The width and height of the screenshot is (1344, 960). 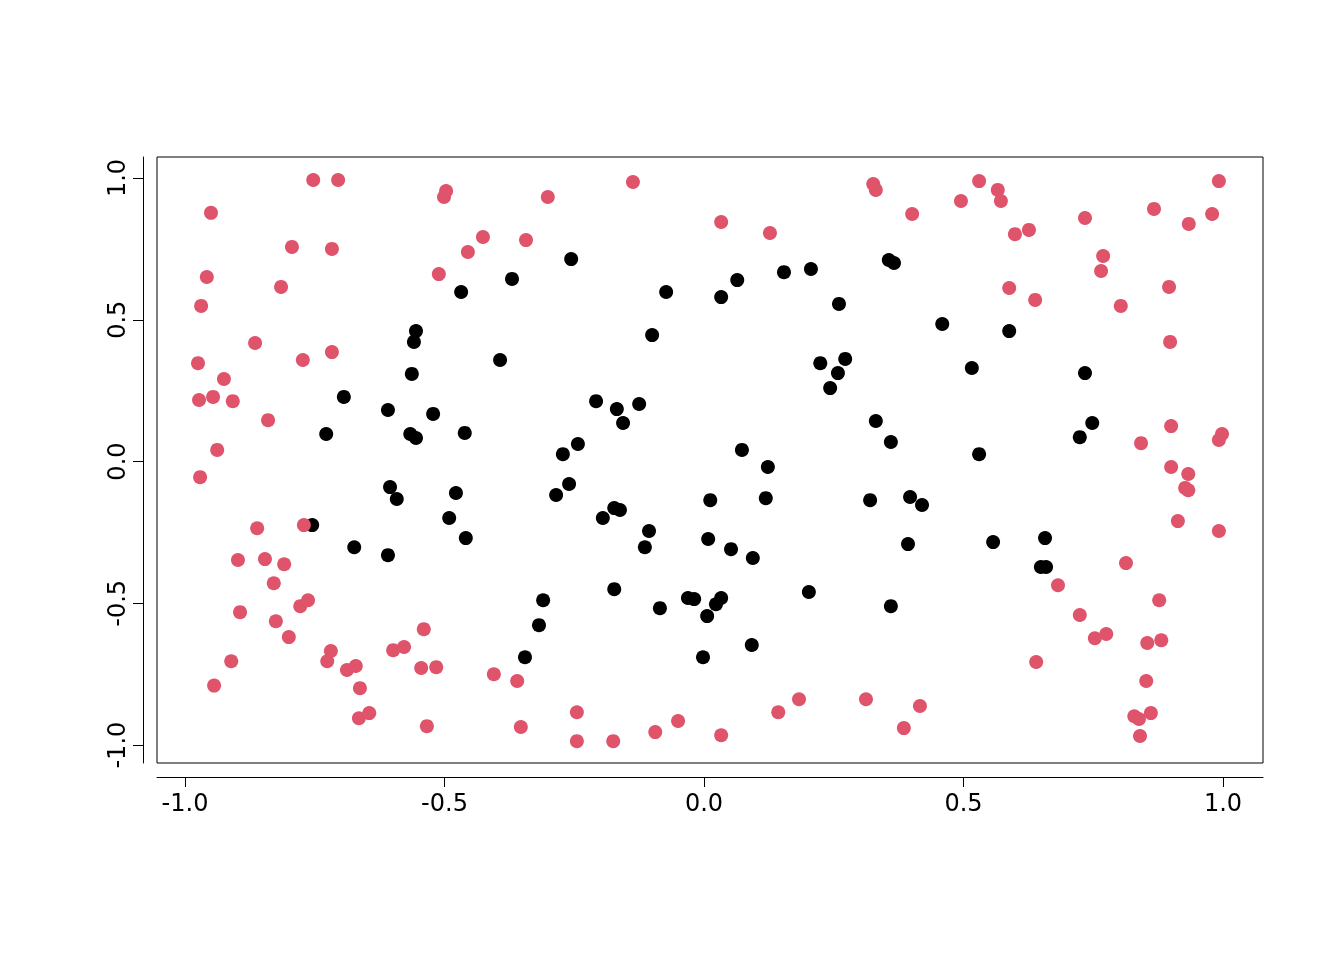 What do you see at coordinates (444, 803) in the screenshot?
I see `x-tick-label: -0.5` at bounding box center [444, 803].